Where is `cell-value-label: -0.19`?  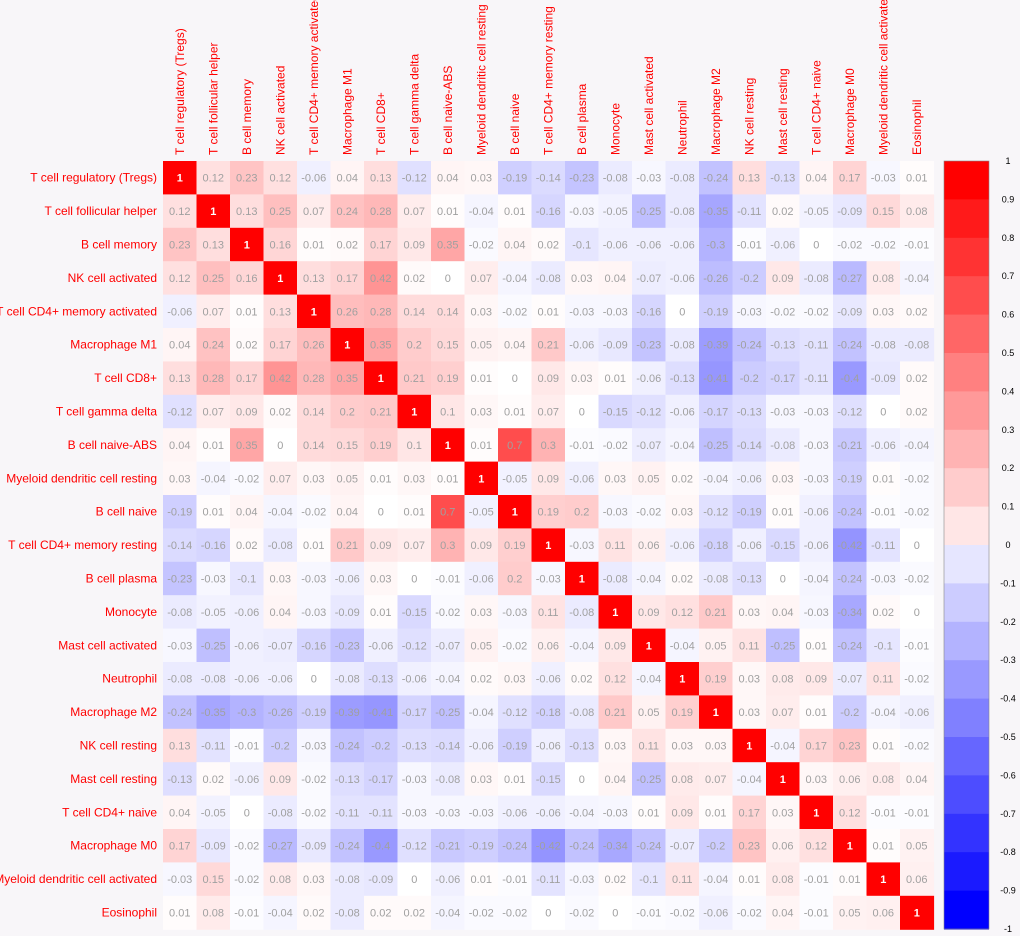 cell-value-label: -0.19 is located at coordinates (749, 513).